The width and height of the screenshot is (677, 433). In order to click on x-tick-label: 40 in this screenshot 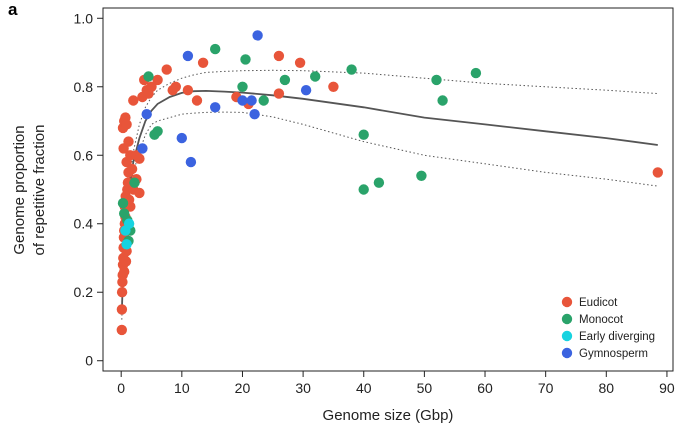, I will do `click(364, 388)`.